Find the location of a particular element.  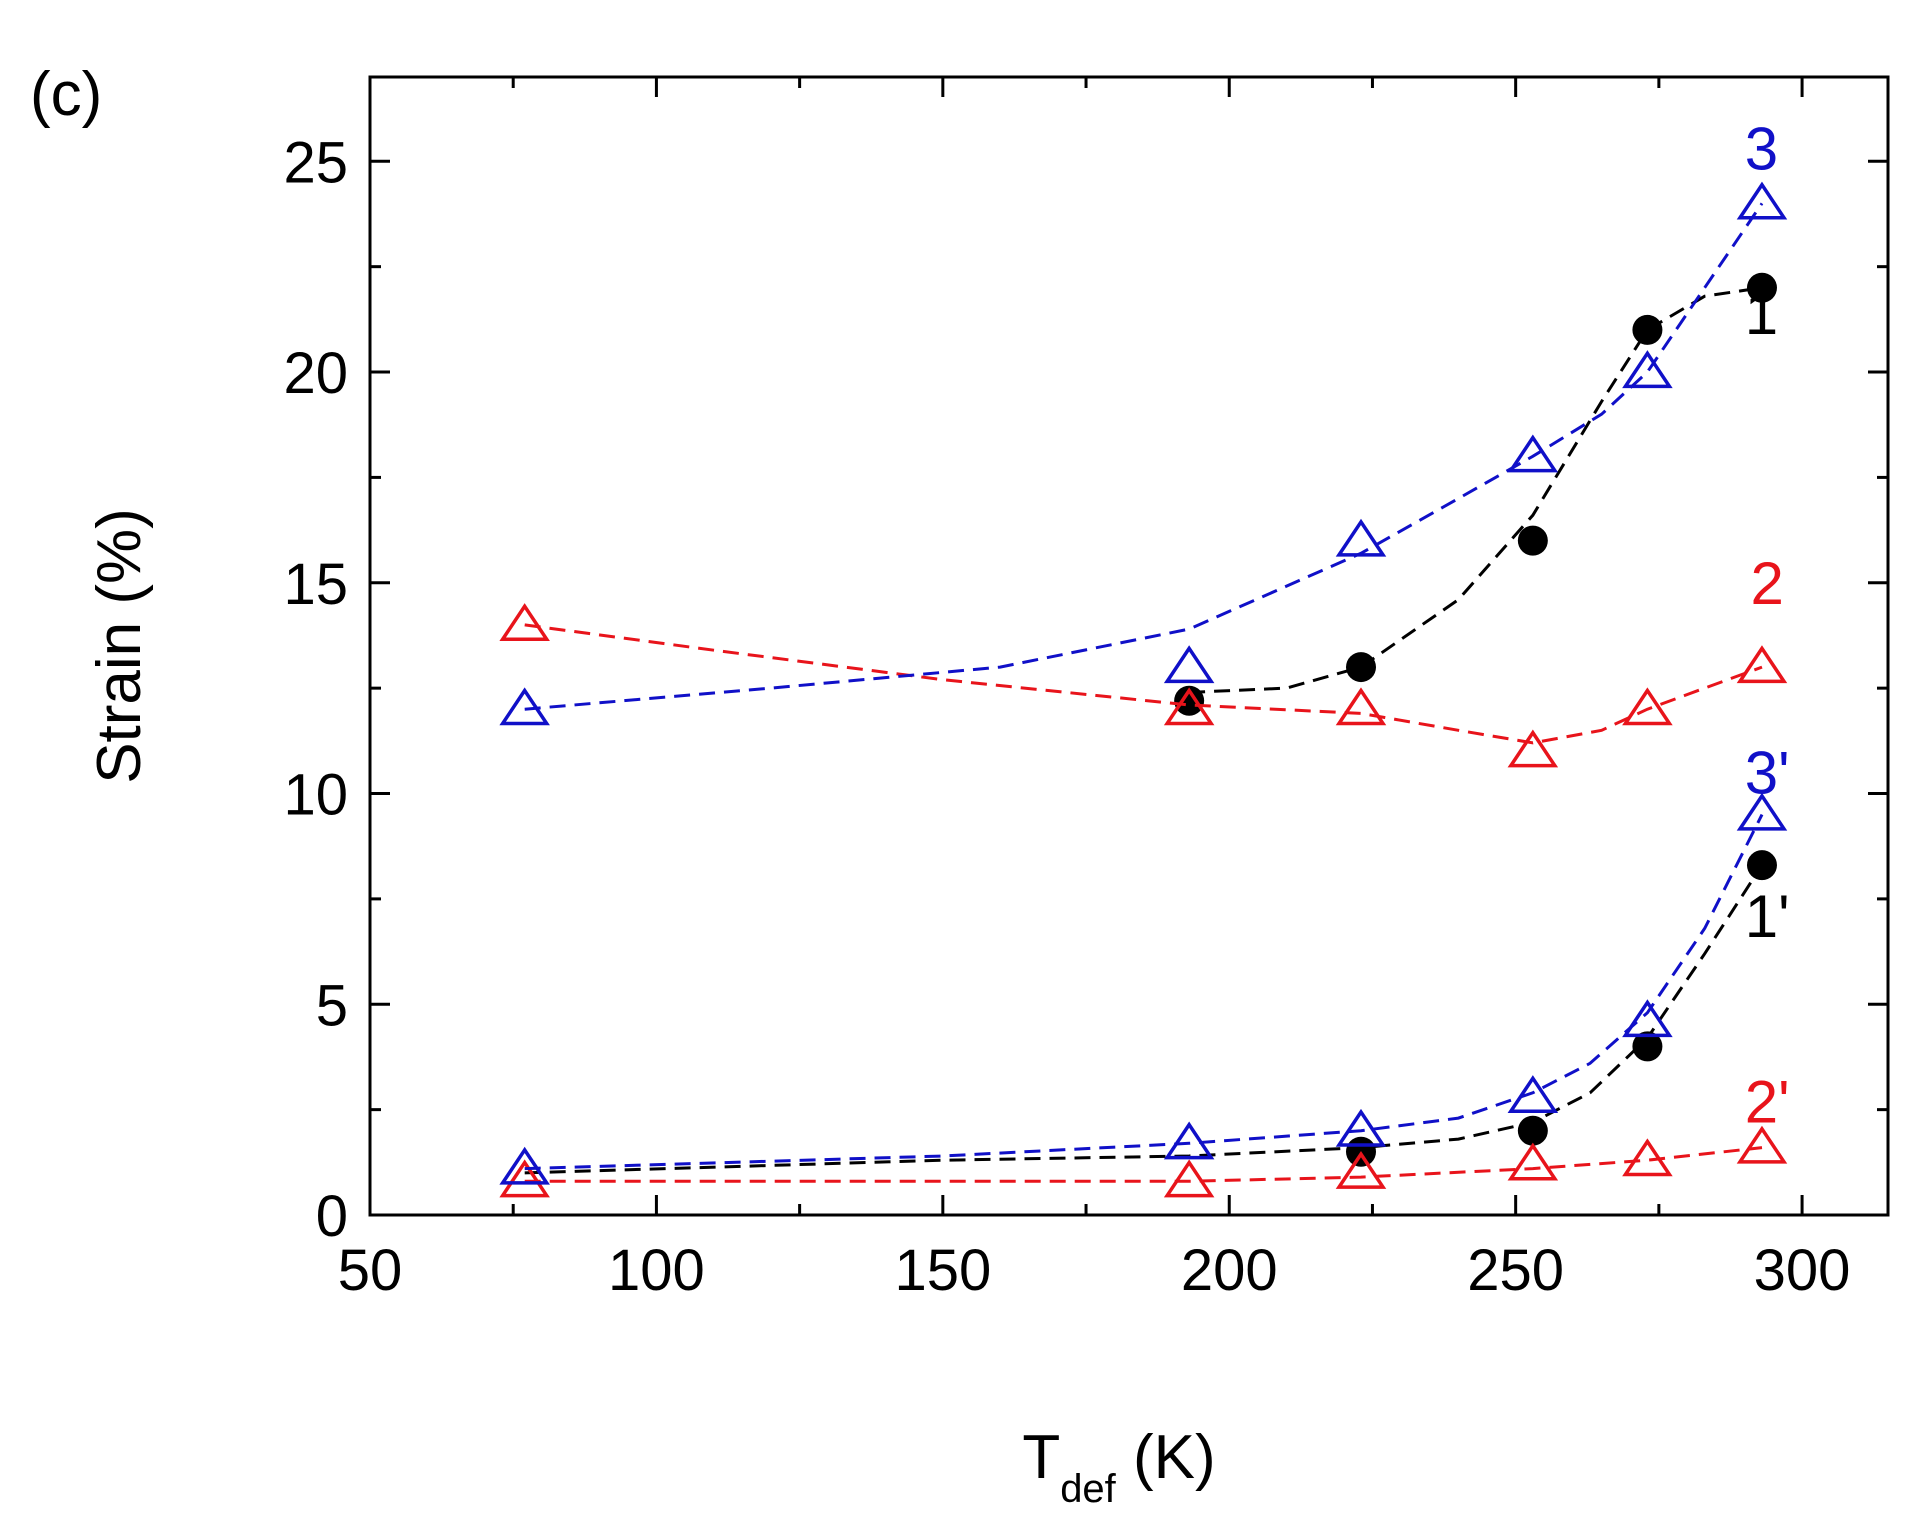

y-tick-label: 10 is located at coordinates (315, 795).